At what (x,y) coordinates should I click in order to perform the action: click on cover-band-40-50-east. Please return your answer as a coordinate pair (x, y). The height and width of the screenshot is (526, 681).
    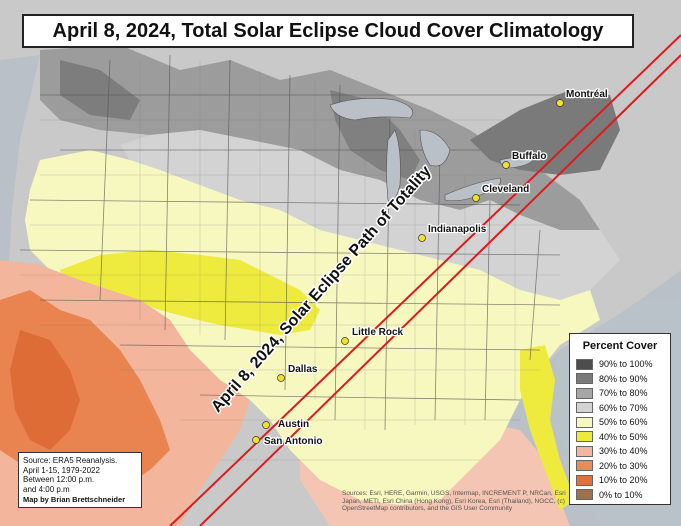
    Looking at the image, I should click on (547, 427).